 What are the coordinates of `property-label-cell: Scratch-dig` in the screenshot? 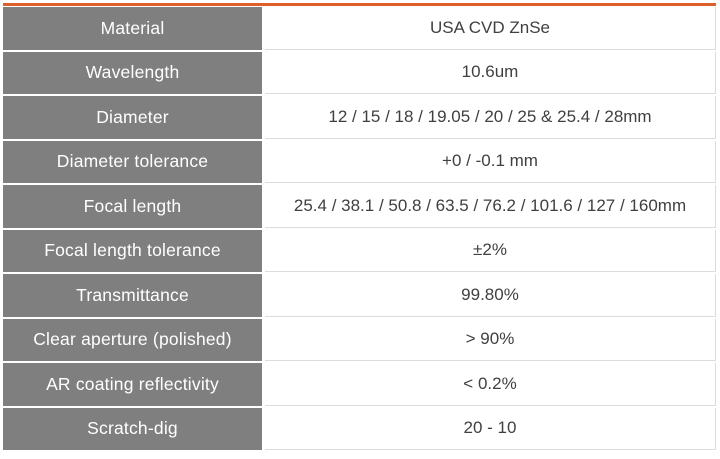 It's located at (132, 428).